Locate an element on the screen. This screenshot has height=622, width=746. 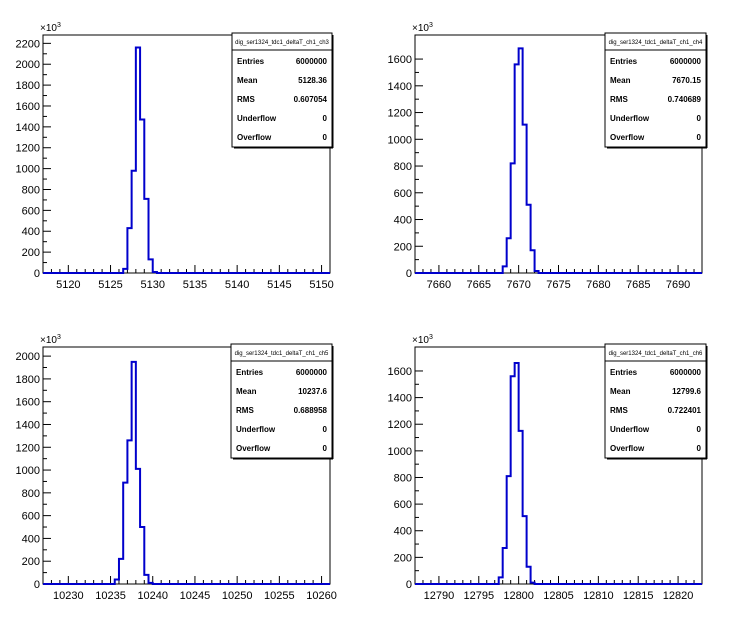
x-tick-label: 7665 is located at coordinates (479, 285).